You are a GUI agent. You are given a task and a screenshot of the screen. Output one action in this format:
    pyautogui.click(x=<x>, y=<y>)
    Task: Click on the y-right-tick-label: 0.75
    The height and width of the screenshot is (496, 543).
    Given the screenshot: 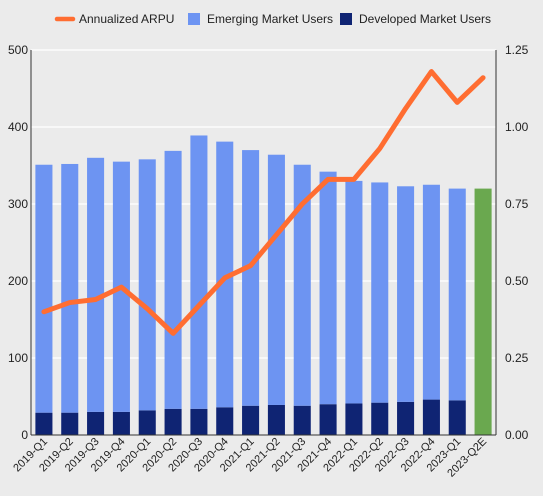 What is the action you would take?
    pyautogui.click(x=517, y=204)
    